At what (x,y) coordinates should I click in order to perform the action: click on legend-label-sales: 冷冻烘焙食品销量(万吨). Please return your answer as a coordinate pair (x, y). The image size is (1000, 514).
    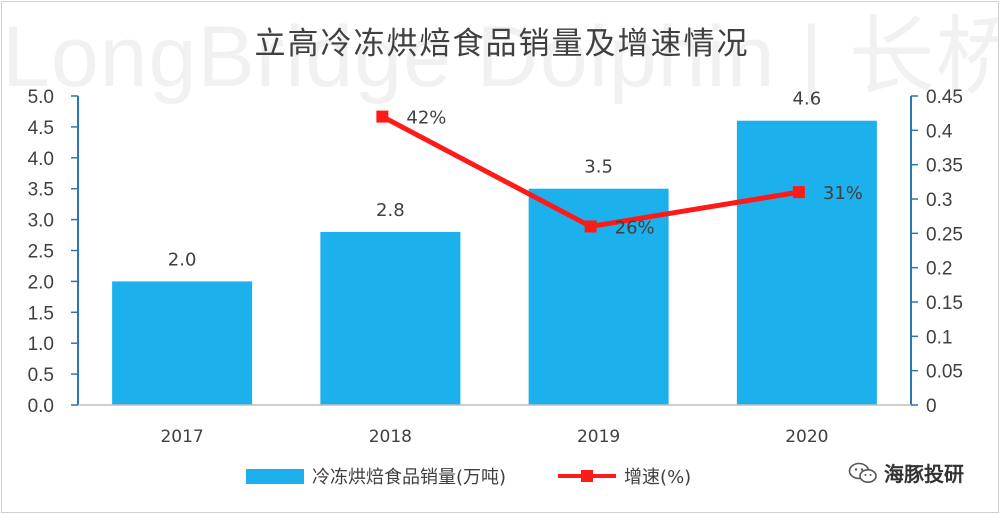
    Looking at the image, I should click on (409, 477).